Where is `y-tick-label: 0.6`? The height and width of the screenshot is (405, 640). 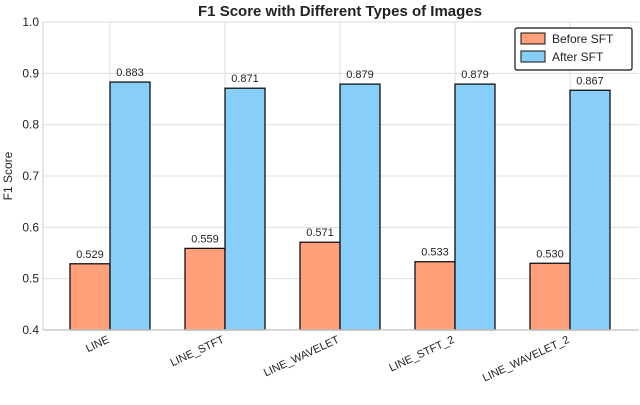 y-tick-label: 0.6 is located at coordinates (30, 227).